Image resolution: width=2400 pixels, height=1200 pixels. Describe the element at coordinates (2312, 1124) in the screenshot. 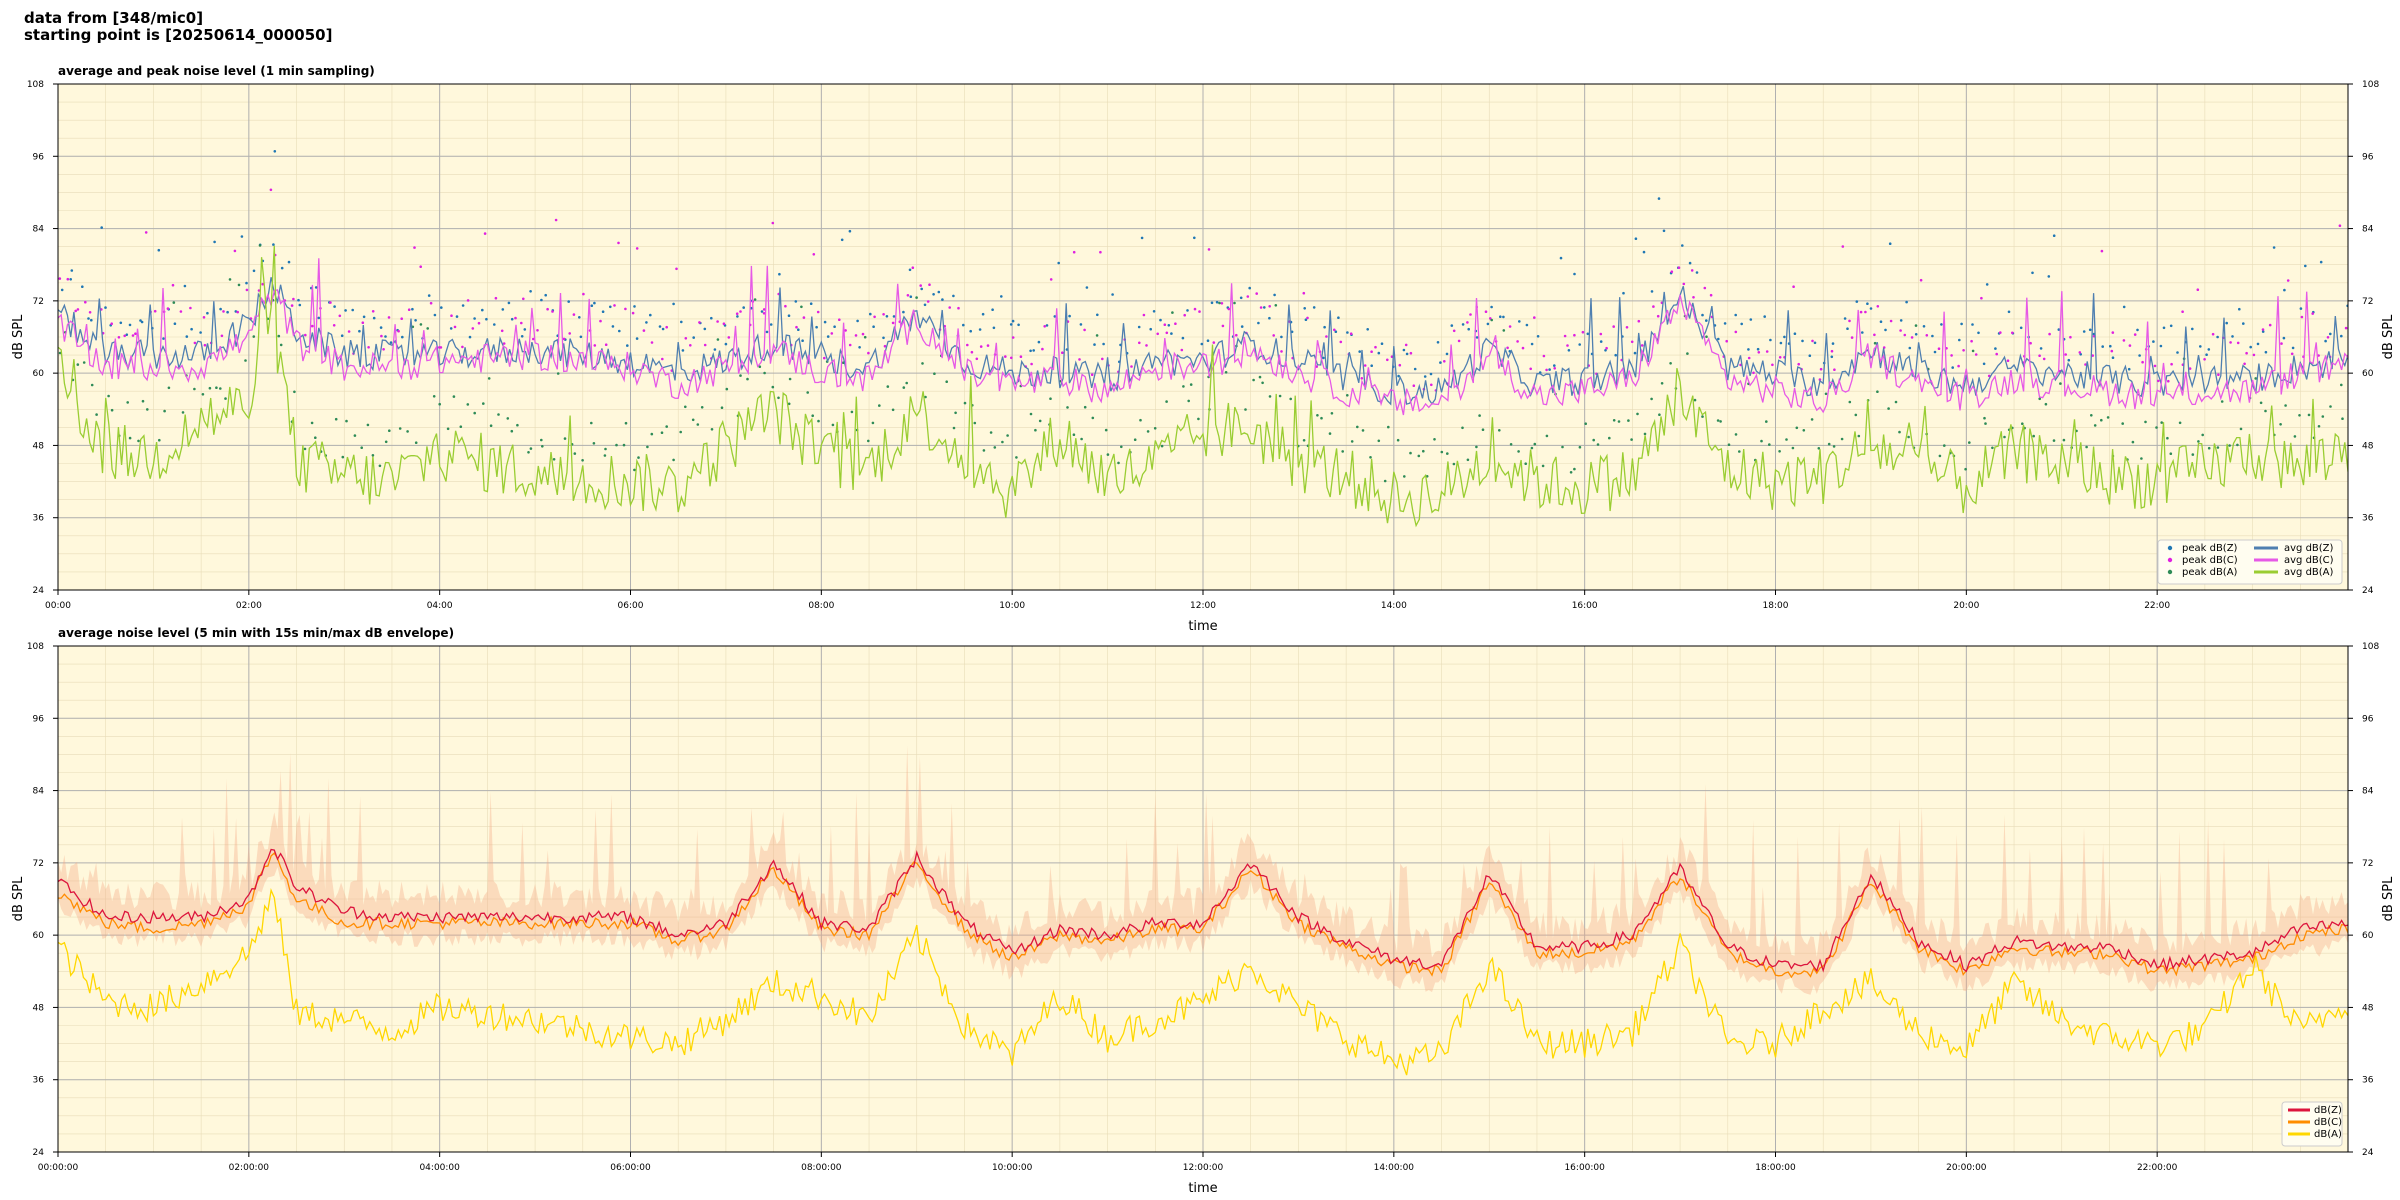

I see `legend: dB(Z)dB(C)dB(A)` at that location.